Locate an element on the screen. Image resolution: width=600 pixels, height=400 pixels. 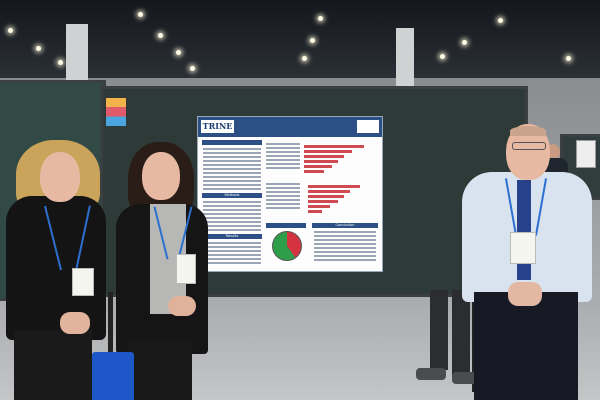
sponsor-logo is located at coordinates (368, 126).